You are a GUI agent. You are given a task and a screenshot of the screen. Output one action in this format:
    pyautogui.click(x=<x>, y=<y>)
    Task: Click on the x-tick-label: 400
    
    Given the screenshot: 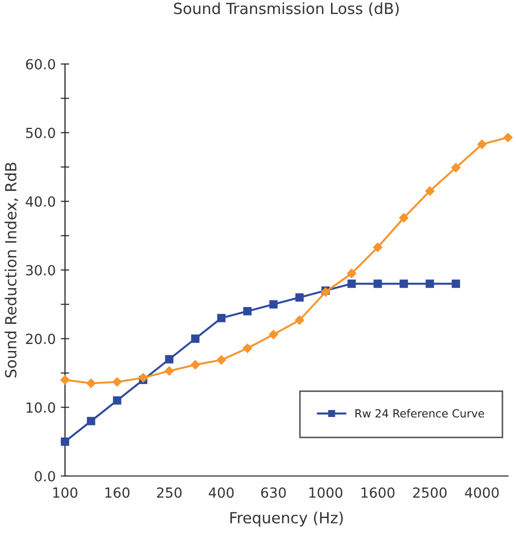 What is the action you would take?
    pyautogui.click(x=221, y=492)
    